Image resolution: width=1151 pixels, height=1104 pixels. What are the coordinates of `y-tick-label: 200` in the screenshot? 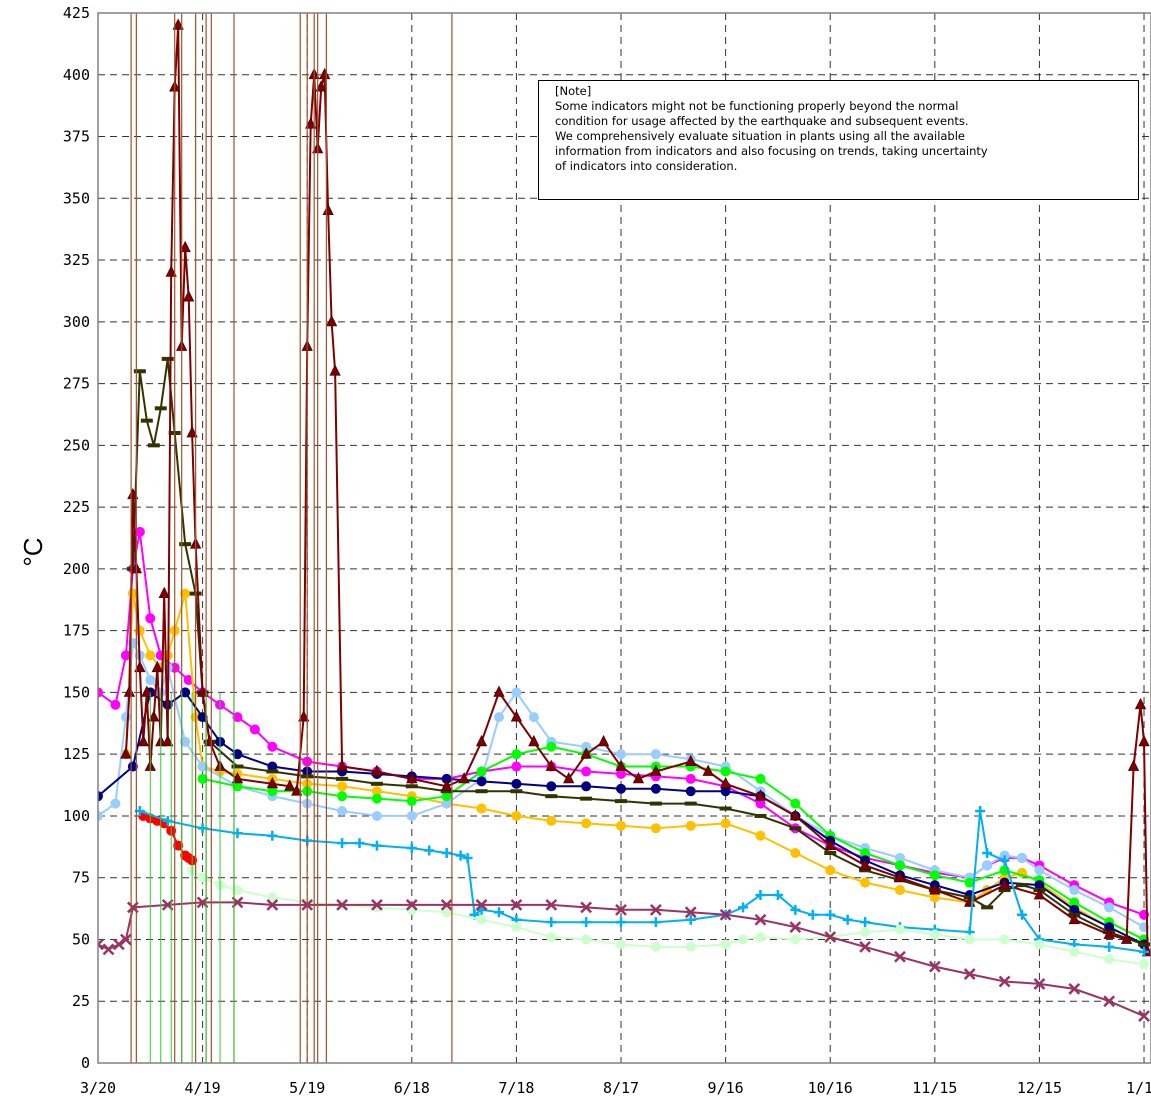 It's located at (76, 569).